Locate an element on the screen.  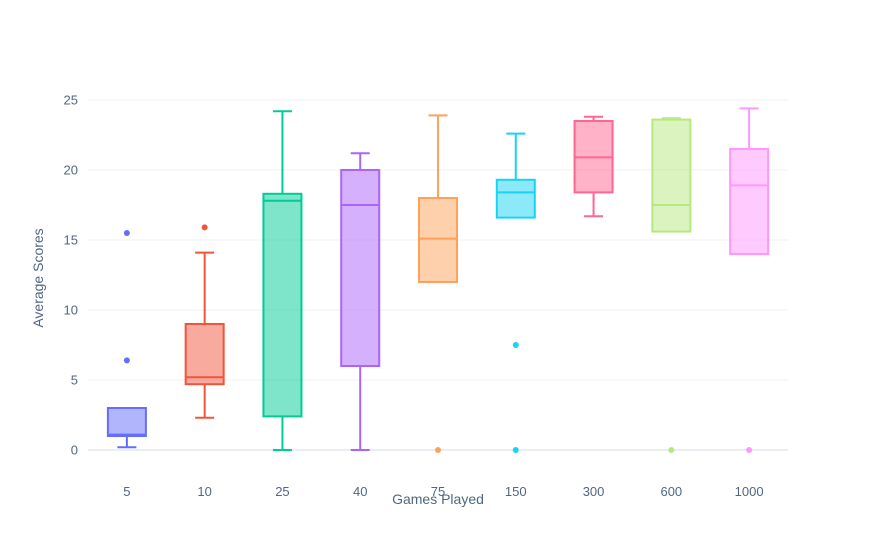
y-tick-label: 25 is located at coordinates (71, 100).